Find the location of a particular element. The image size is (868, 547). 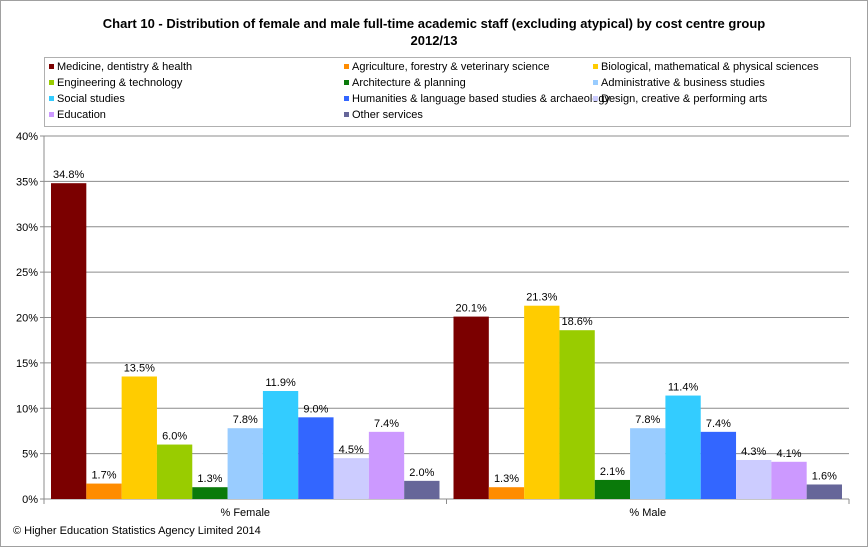

data-label: 4.5% is located at coordinates (351, 450).